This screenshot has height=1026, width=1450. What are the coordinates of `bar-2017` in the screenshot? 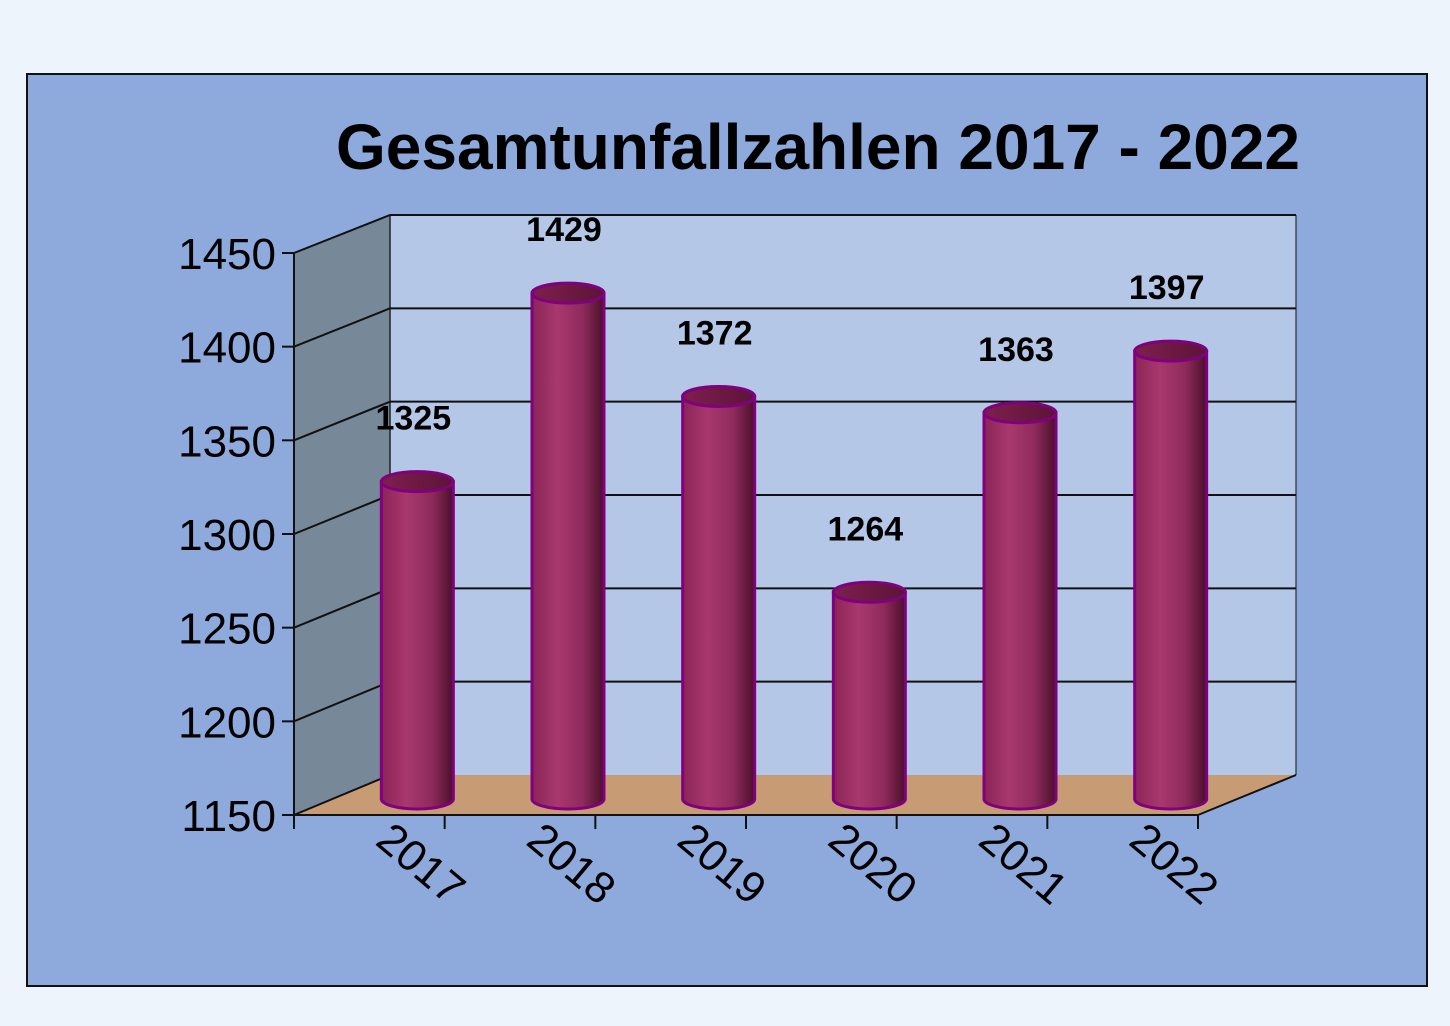 It's located at (417, 640).